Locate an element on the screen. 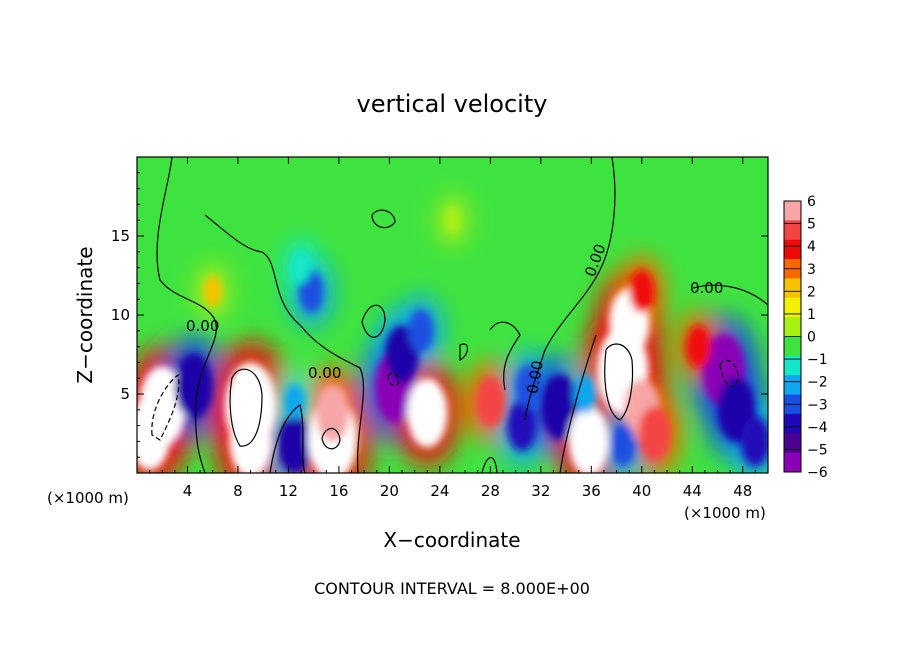 The image size is (904, 658). y-tick-label: 10 is located at coordinates (120, 315).